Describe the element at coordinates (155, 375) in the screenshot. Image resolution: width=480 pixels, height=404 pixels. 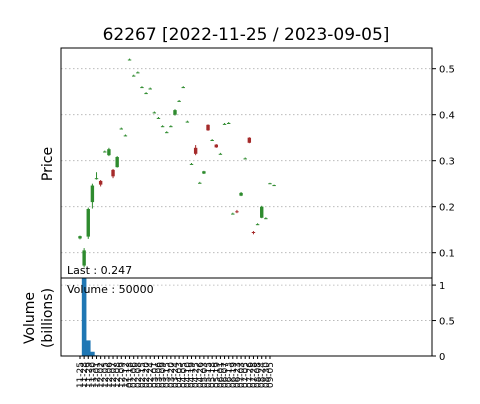
I see `x-tick-label: 03-01` at that location.